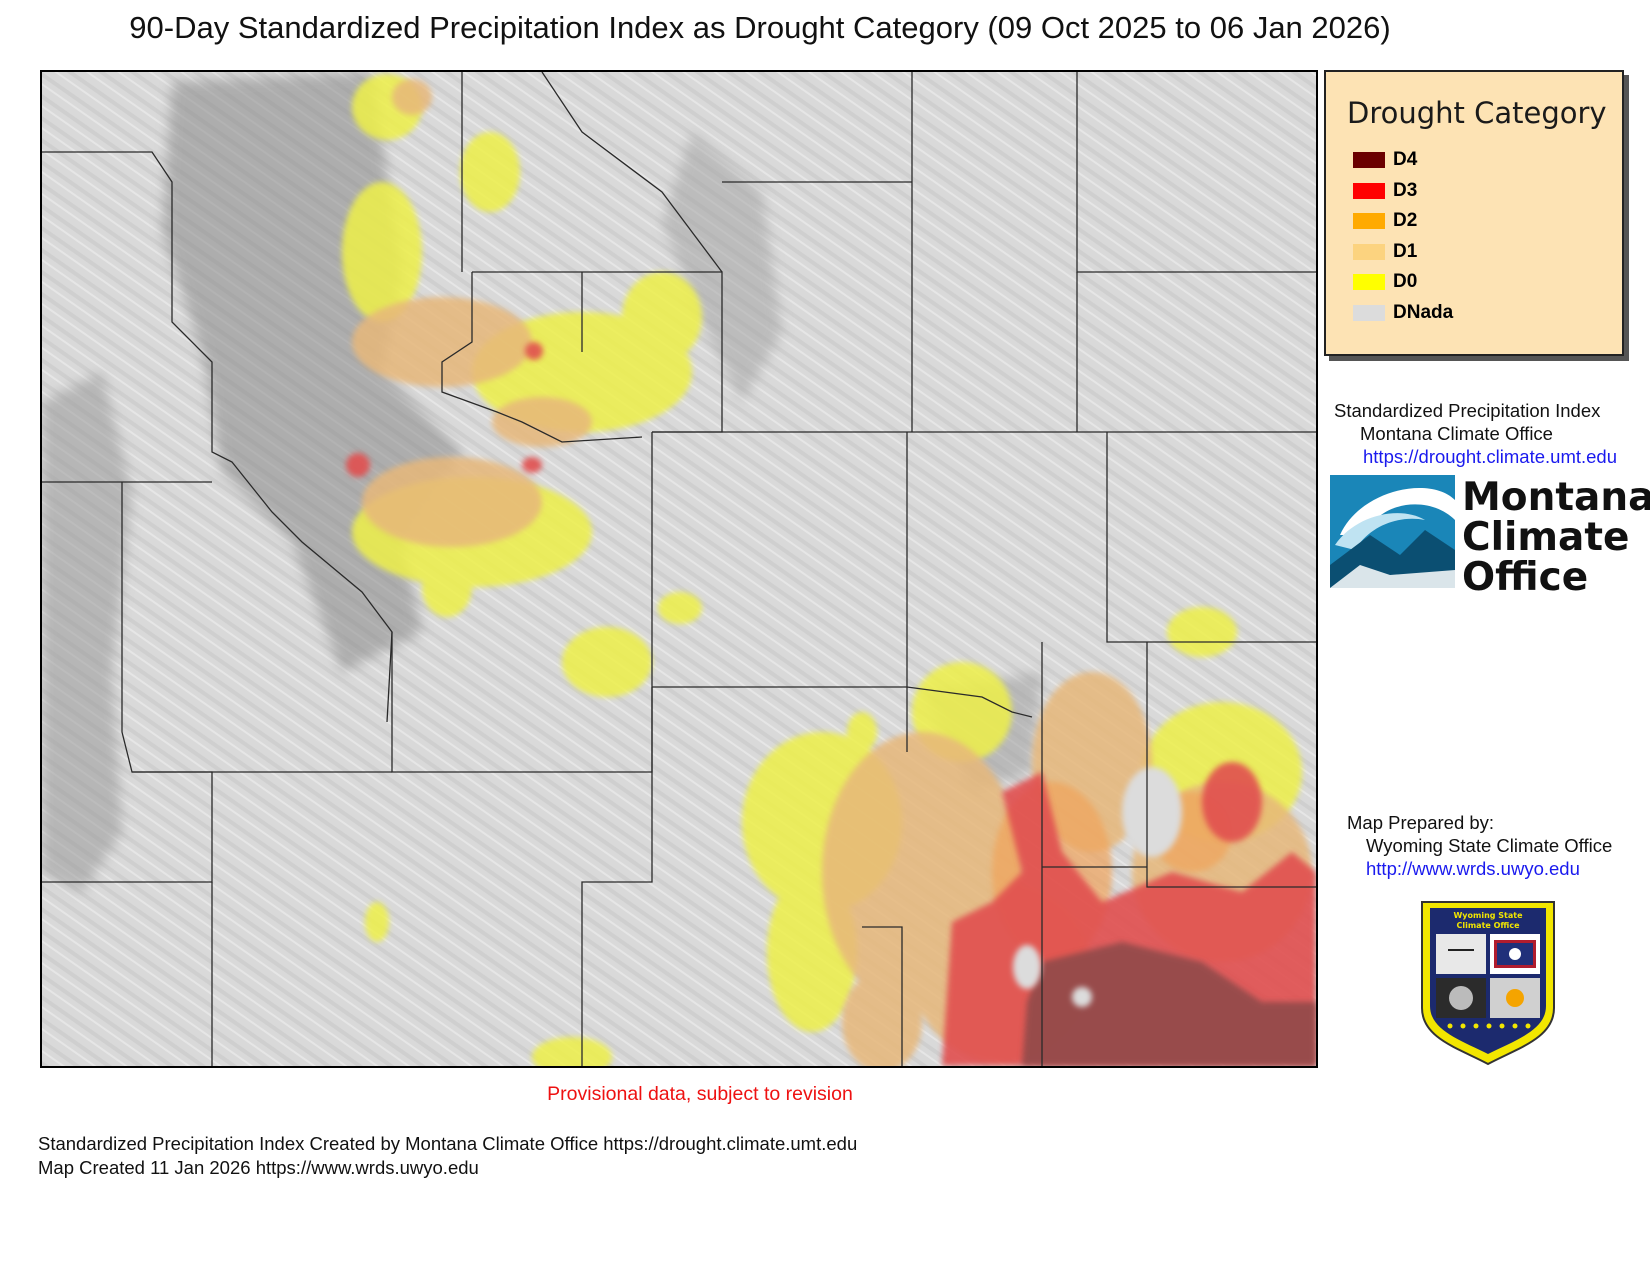  I want to click on d4-overlay, so click(1169, 1004).